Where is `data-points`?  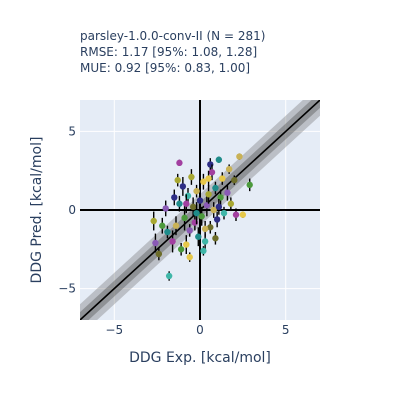 data-points is located at coordinates (201, 217).